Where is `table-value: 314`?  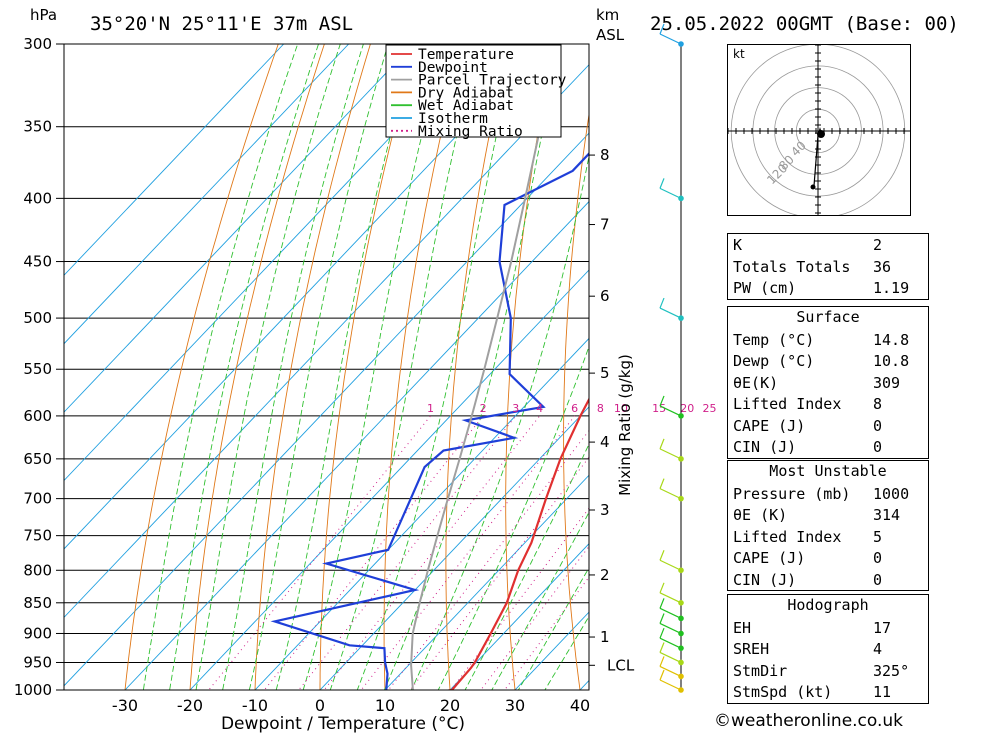 table-value: 314 is located at coordinates (887, 515).